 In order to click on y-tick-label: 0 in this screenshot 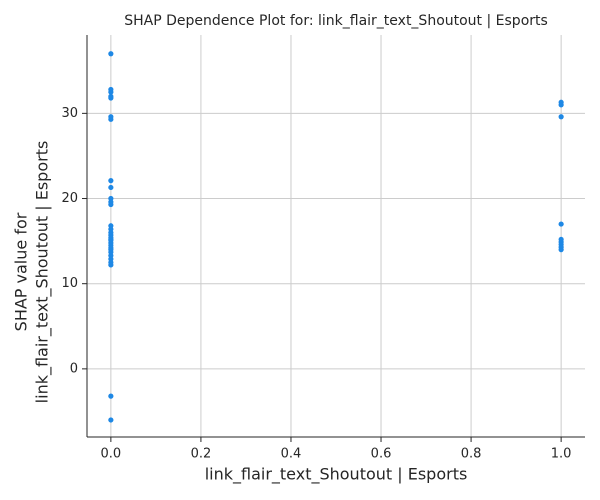, I will do `click(74, 368)`.